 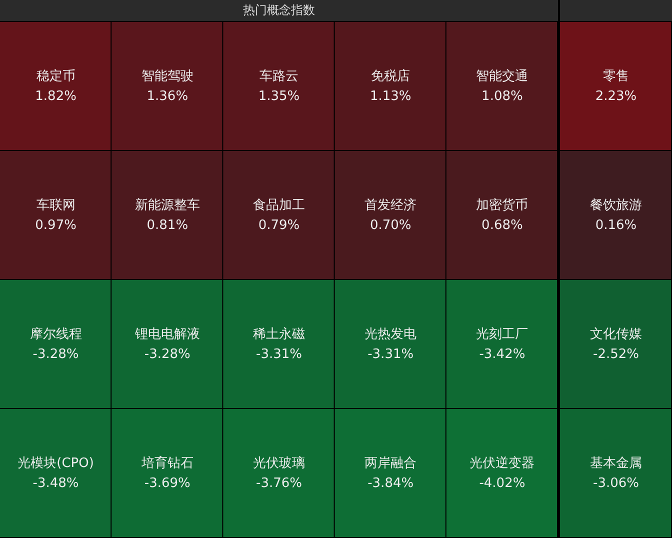 What do you see at coordinates (279, 76) in the screenshot?
I see `category-label: 车路云` at bounding box center [279, 76].